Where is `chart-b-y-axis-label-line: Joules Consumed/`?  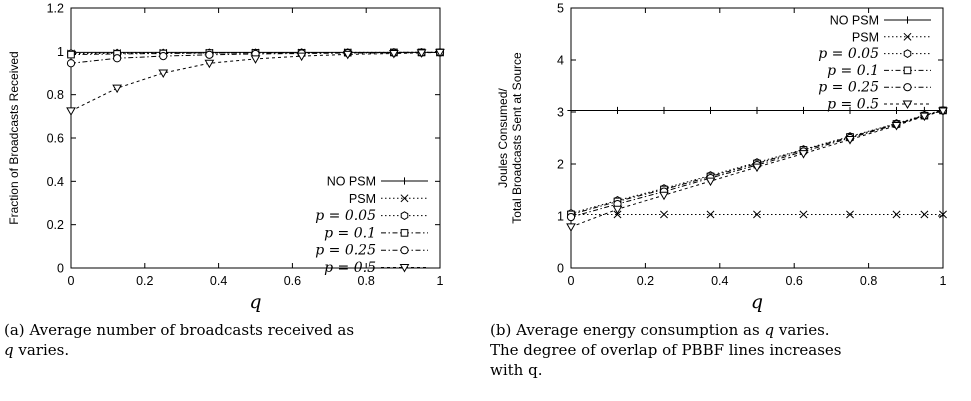 chart-b-y-axis-label-line: Joules Consumed/ is located at coordinates (503, 138).